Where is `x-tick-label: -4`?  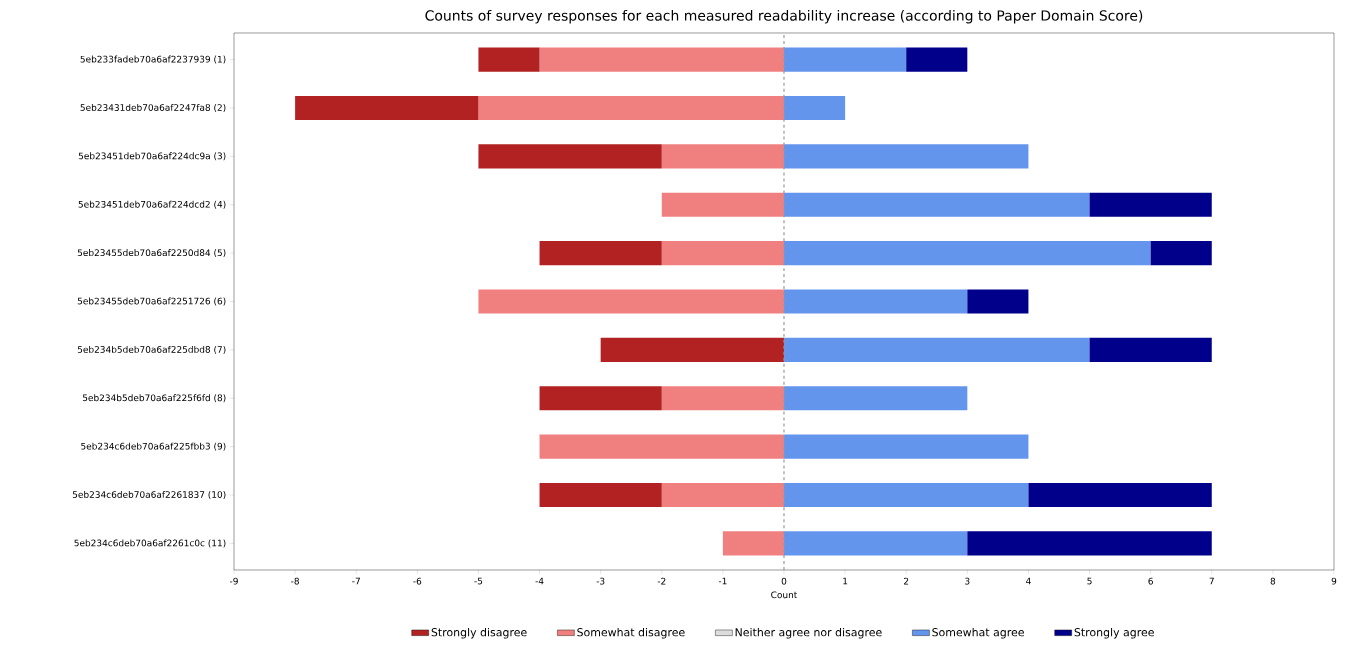
x-tick-label: -4 is located at coordinates (539, 581).